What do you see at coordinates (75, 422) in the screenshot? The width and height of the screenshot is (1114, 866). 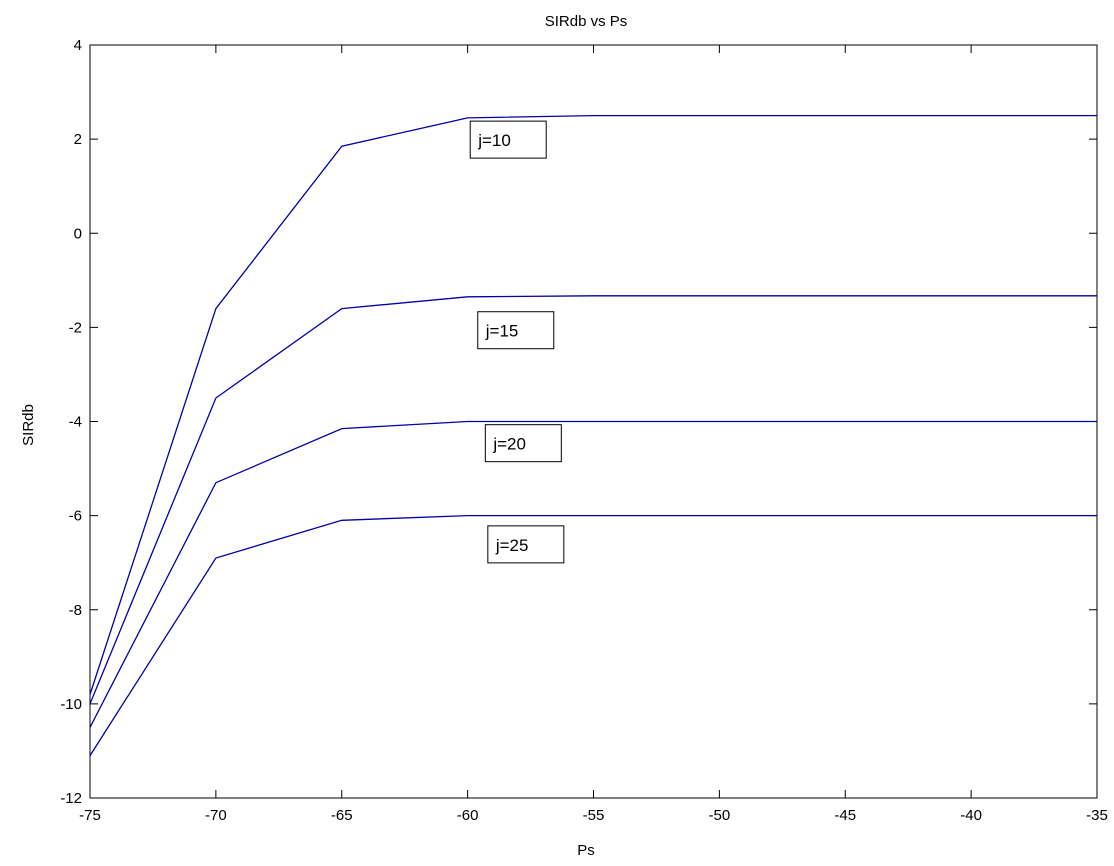 I see `y-tick-label: -4` at bounding box center [75, 422].